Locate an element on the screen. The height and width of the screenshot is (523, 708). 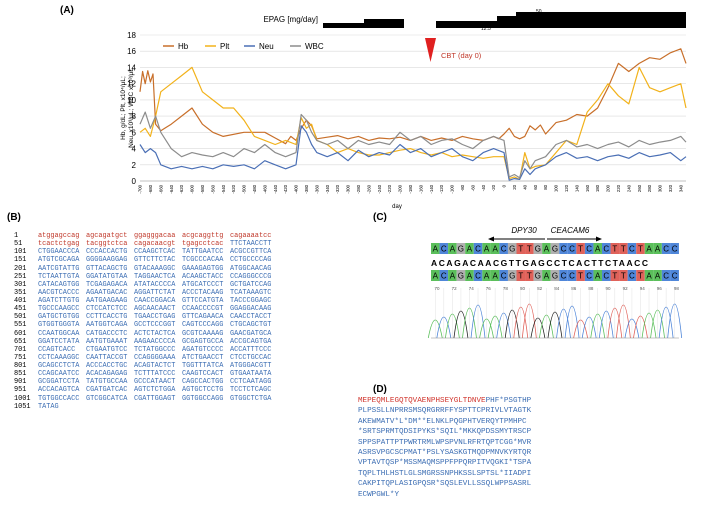
x-tick-label: -180 is located at coordinates (410, 188).